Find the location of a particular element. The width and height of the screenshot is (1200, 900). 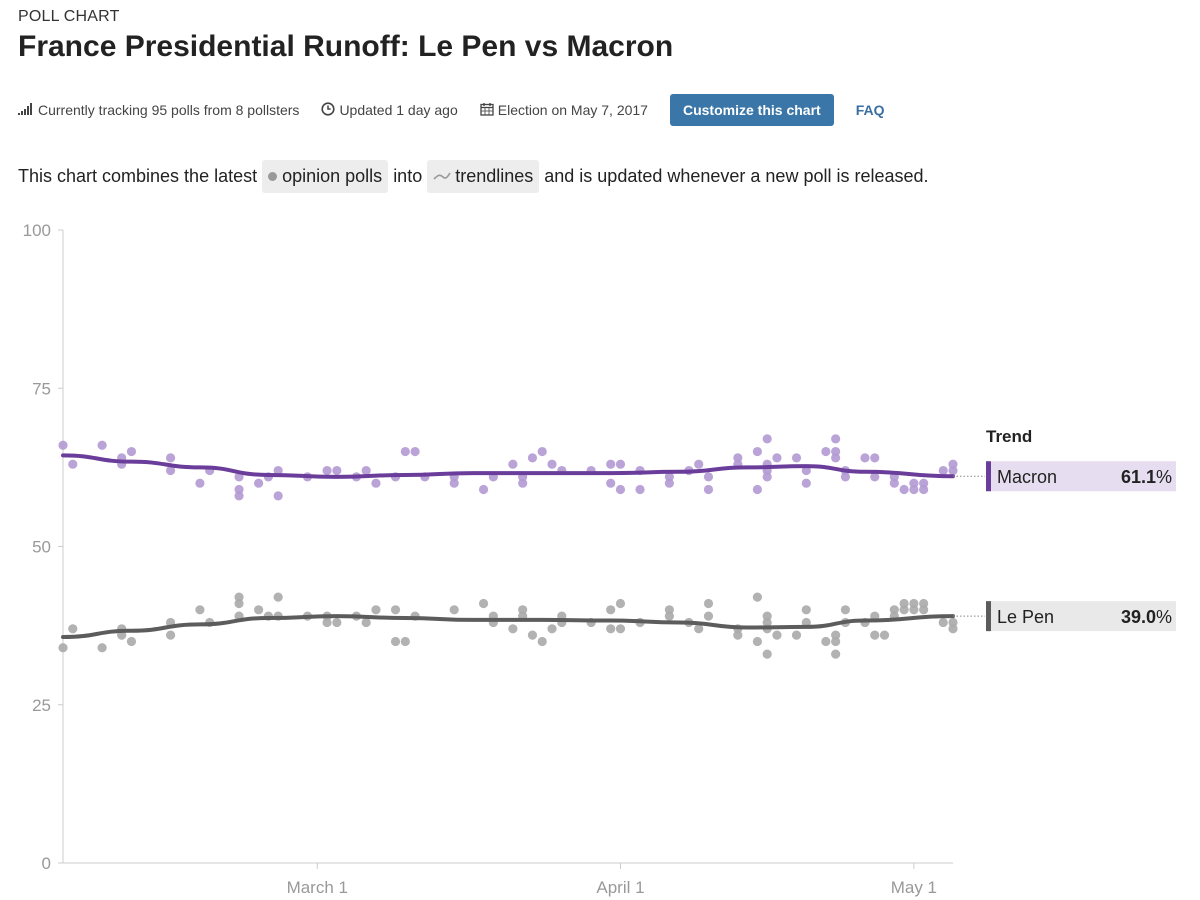

opinion-polls-pill: opinion polls is located at coordinates (325, 176).